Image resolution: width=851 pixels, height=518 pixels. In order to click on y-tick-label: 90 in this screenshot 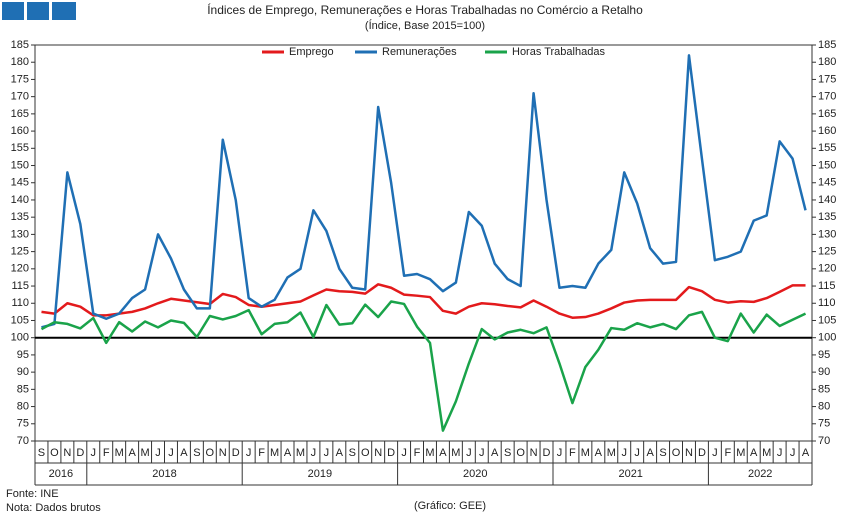, I will do `click(23, 372)`.